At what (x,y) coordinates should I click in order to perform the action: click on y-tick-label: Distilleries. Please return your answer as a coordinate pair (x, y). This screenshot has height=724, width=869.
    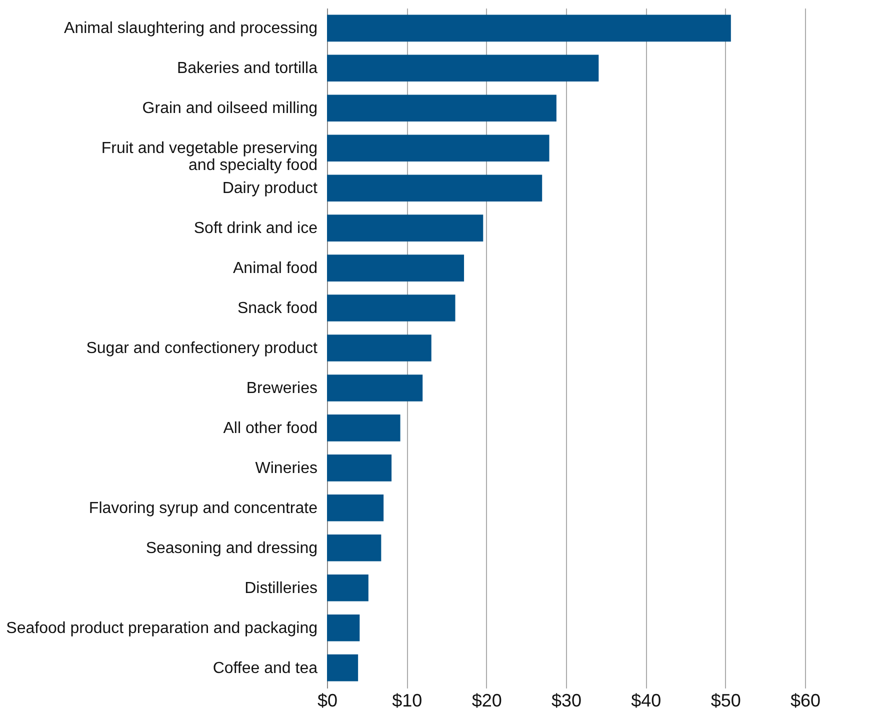
    Looking at the image, I should click on (281, 588).